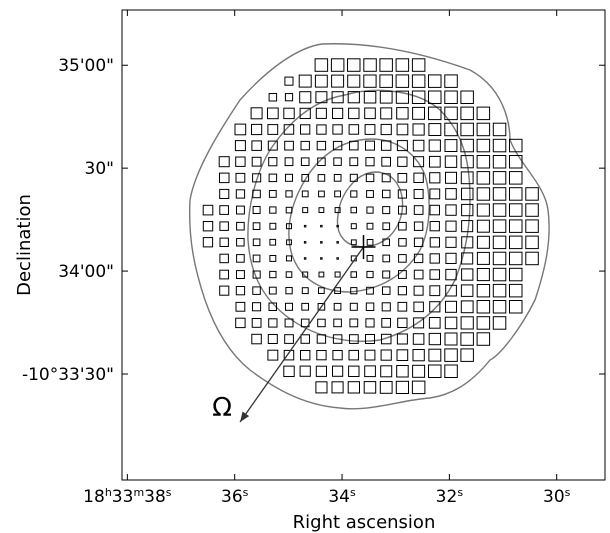 The height and width of the screenshot is (533, 610). What do you see at coordinates (222, 408) in the screenshot?
I see `omega-label: Ω` at bounding box center [222, 408].